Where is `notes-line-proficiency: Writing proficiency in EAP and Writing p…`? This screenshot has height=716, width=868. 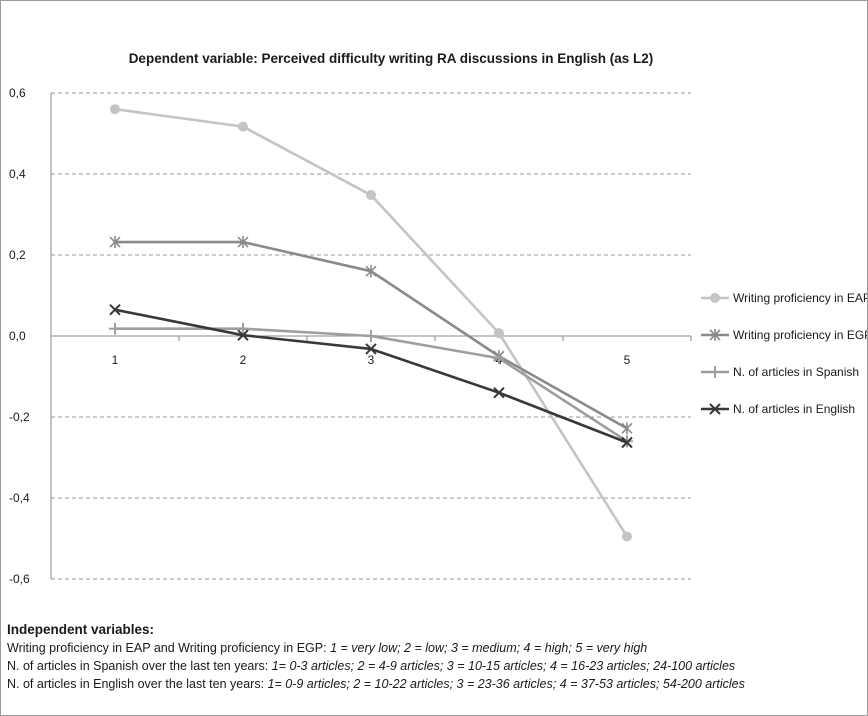
notes-line-proficiency: Writing proficiency in EAP and Writing p… is located at coordinates (435, 648).